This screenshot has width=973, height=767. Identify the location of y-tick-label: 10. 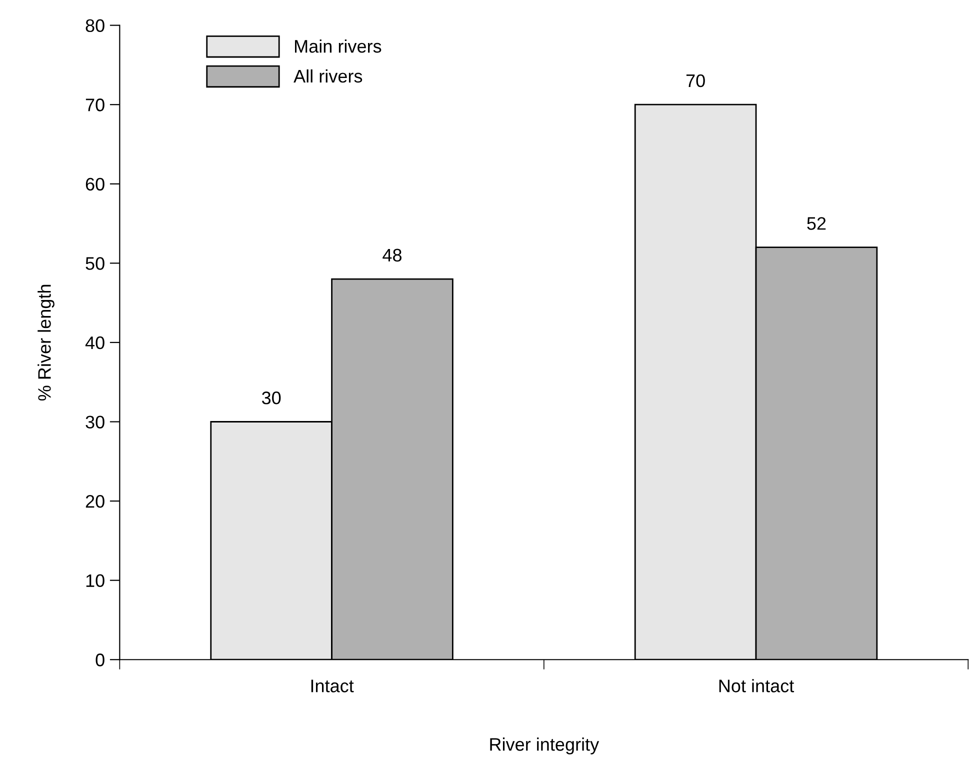
(95, 581).